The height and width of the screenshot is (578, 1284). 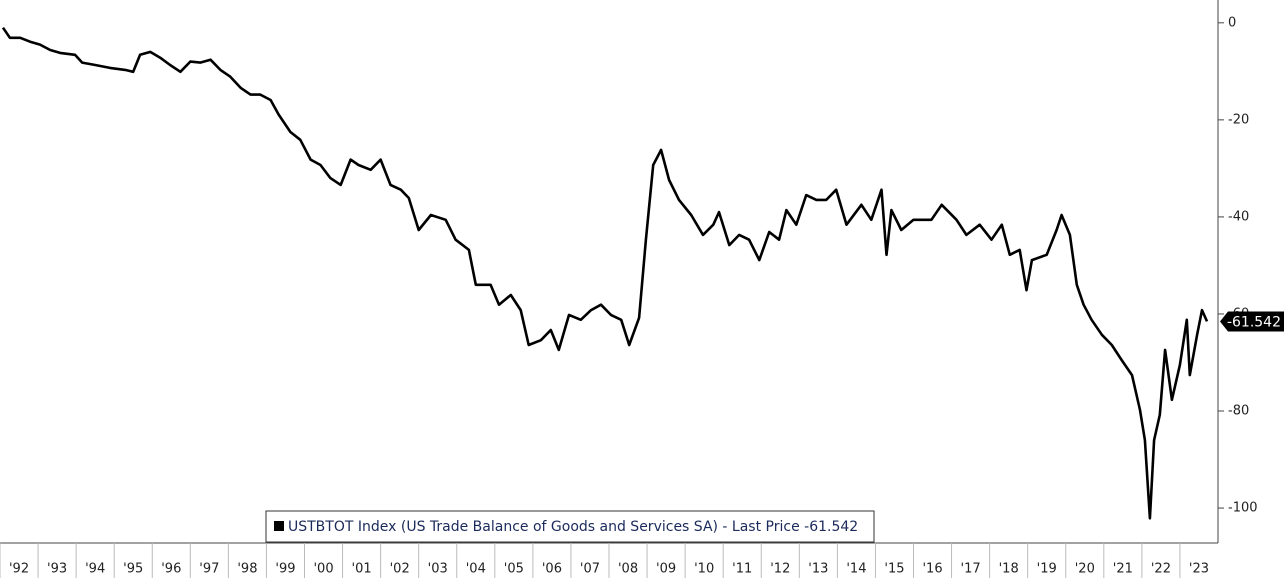 I want to click on x-tick-label: '19, so click(x=1047, y=569).